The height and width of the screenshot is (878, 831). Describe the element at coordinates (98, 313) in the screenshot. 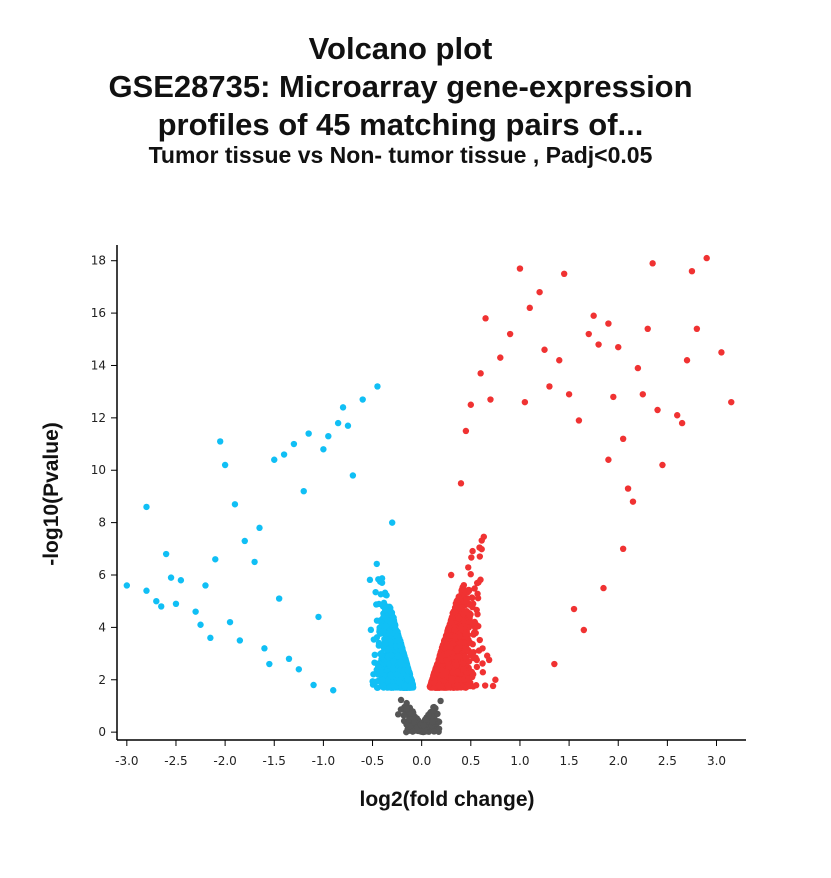

I see `y-tick-label: 16` at that location.